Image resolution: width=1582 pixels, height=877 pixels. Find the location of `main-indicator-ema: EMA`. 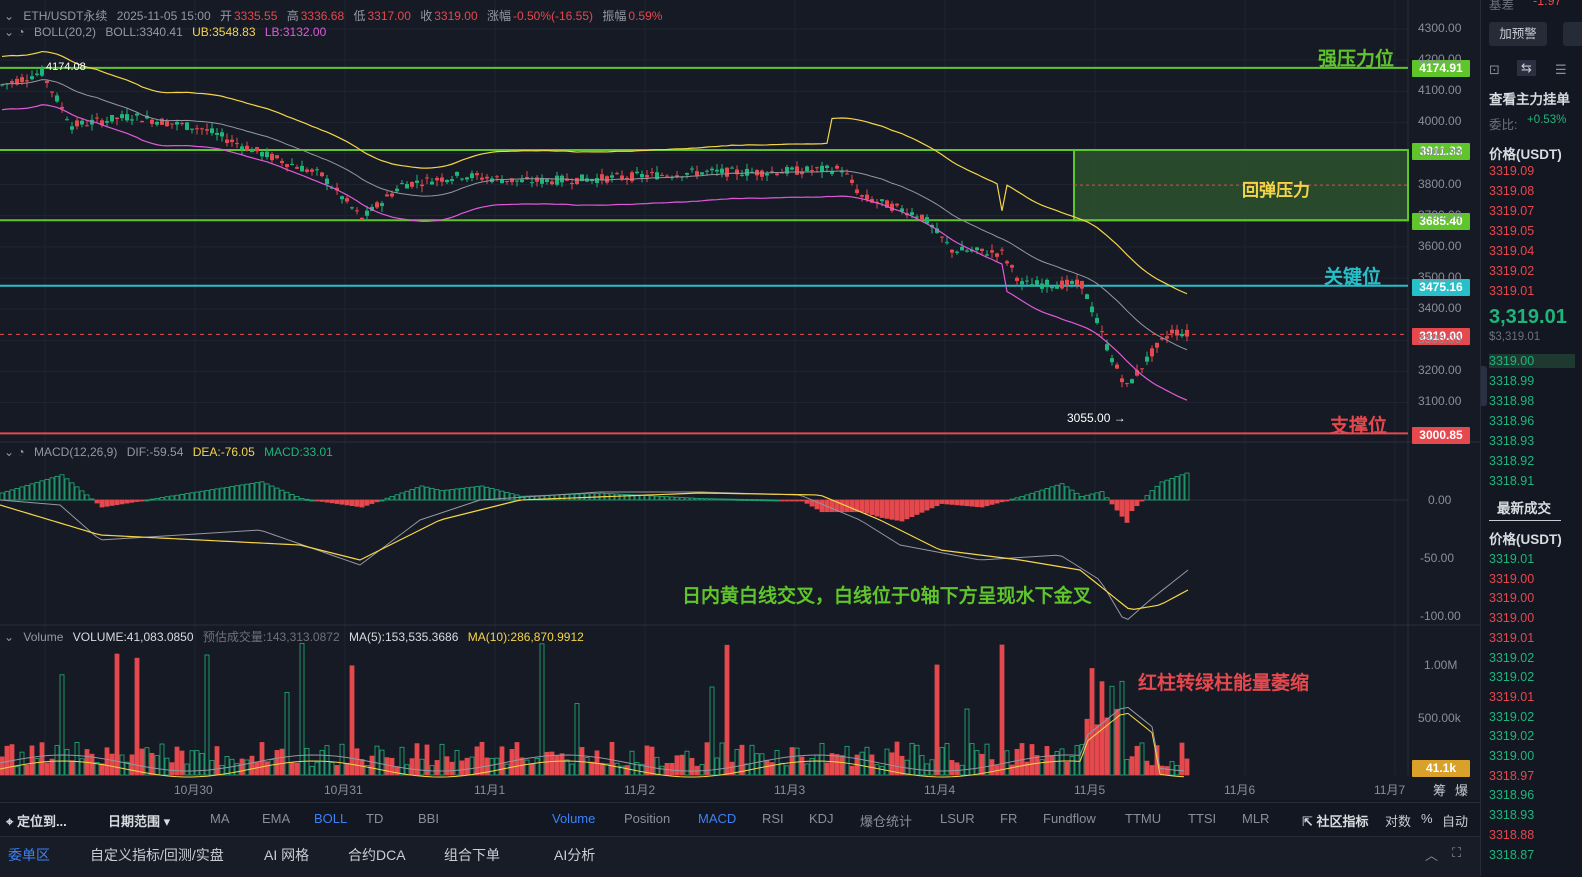

main-indicator-ema: EMA is located at coordinates (276, 818).